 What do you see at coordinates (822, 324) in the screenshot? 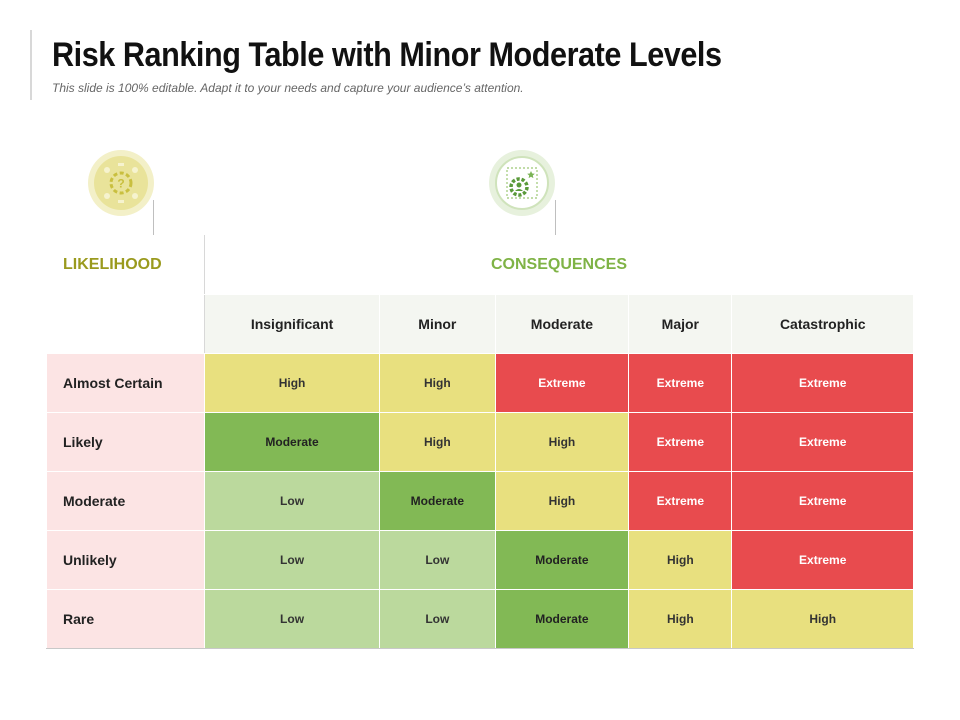
I see `consequence-level: Catastrophic` at bounding box center [822, 324].